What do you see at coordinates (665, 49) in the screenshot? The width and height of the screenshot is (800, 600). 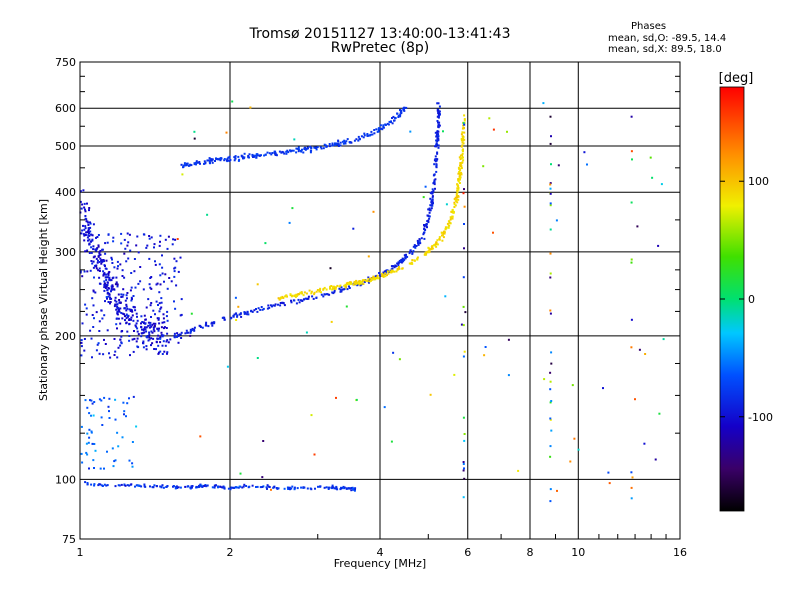 I see `phase-stats-x: mean, sd,X: 89.5, 18.0` at bounding box center [665, 49].